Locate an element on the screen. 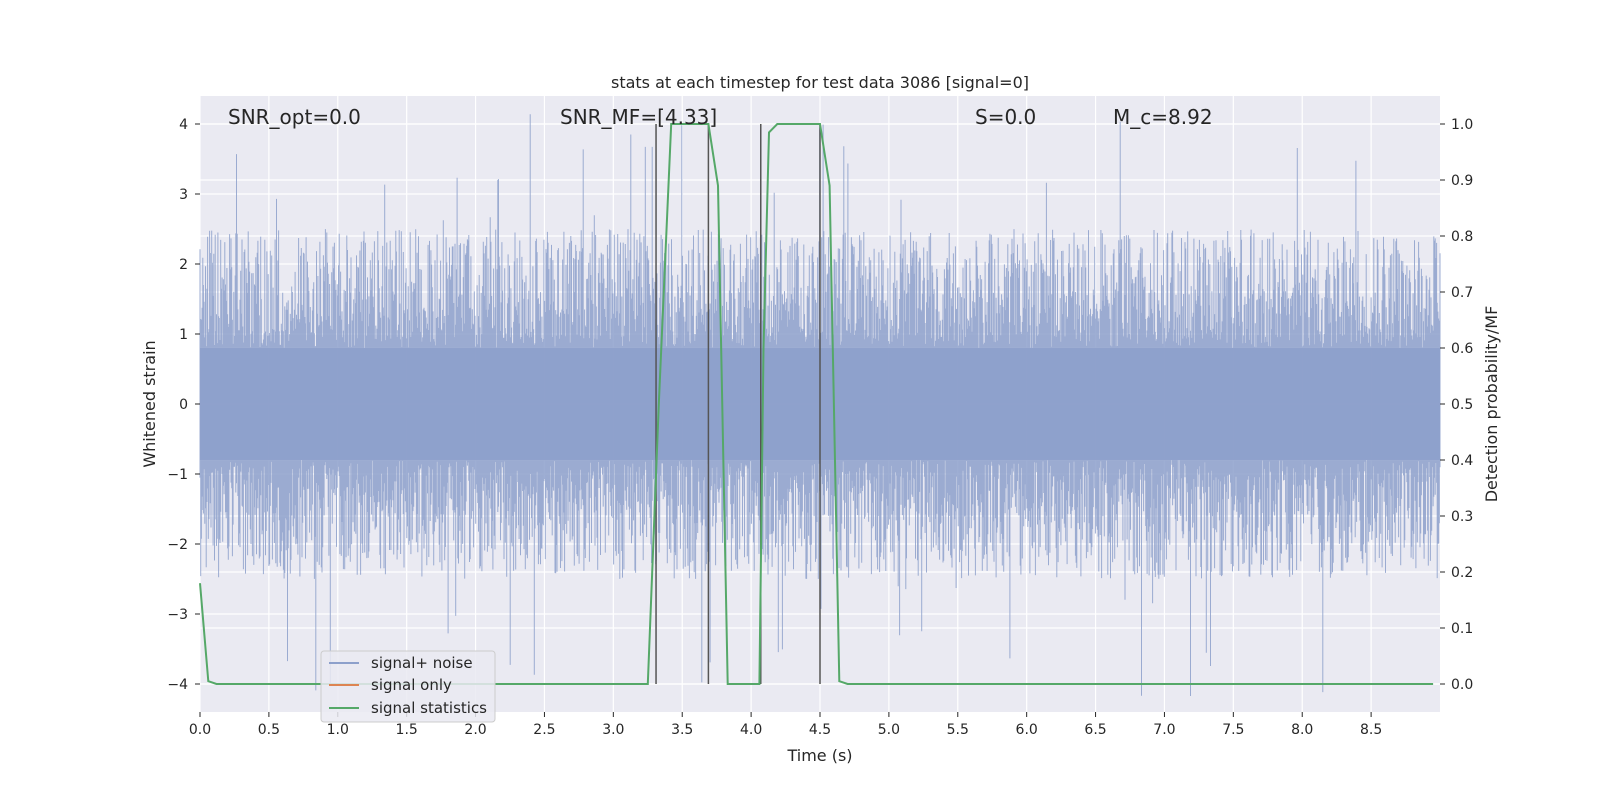  x-tick-label: 3.5 is located at coordinates (682, 730).